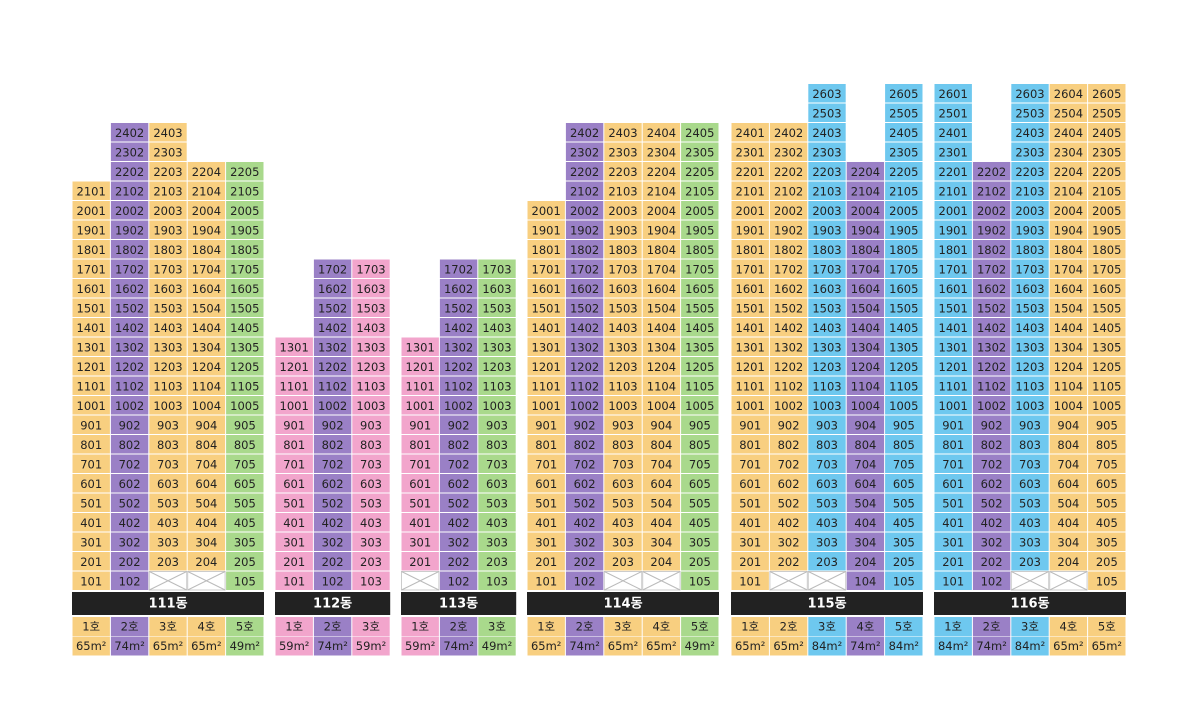 The image size is (1200, 708). I want to click on unit-number: 101, so click(294, 581).